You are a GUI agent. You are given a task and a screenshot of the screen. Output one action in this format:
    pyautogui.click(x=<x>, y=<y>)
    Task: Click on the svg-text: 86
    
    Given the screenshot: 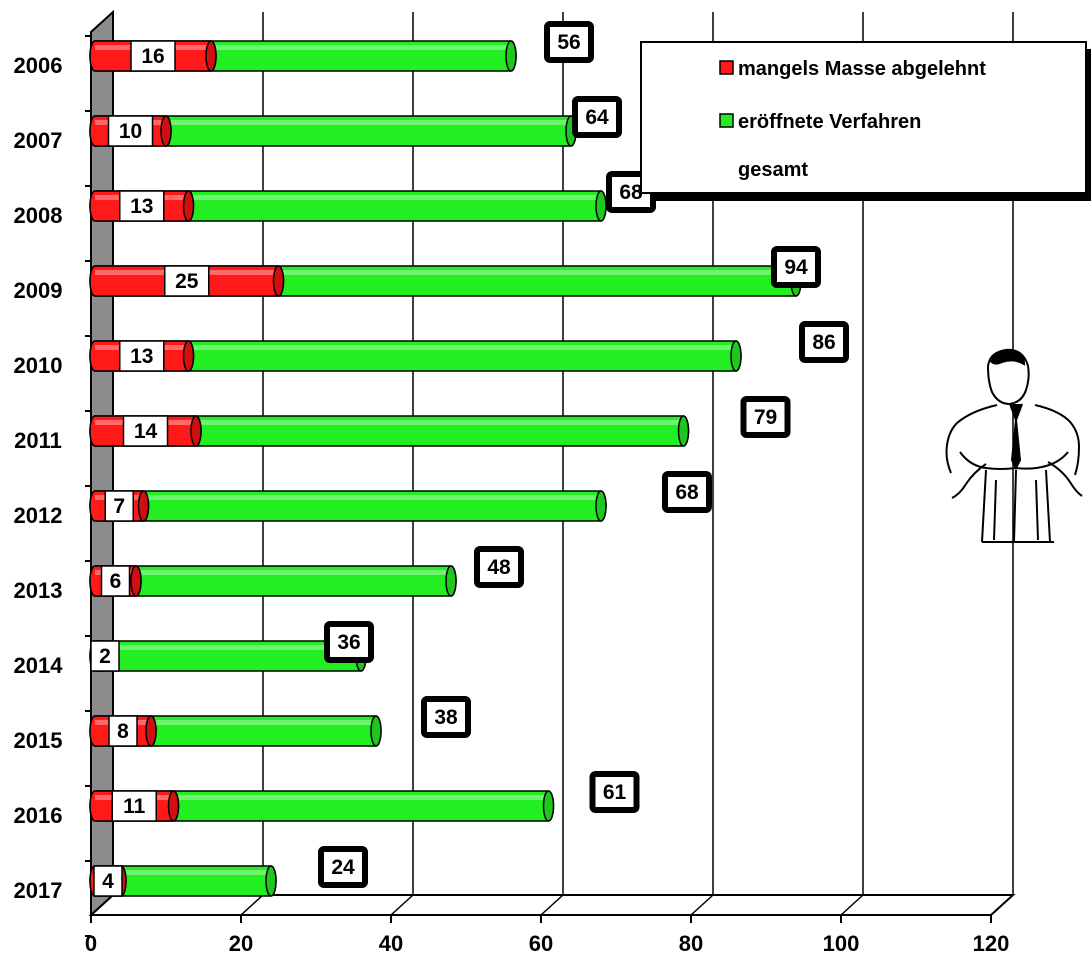 What is the action you would take?
    pyautogui.click(x=823, y=342)
    